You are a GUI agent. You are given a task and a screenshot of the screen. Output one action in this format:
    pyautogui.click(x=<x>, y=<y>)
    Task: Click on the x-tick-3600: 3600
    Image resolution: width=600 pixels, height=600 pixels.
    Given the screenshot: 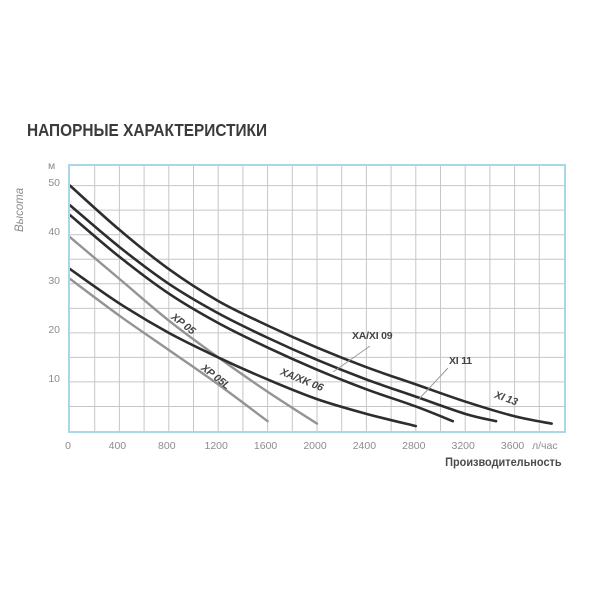 What is the action you would take?
    pyautogui.click(x=512, y=446)
    